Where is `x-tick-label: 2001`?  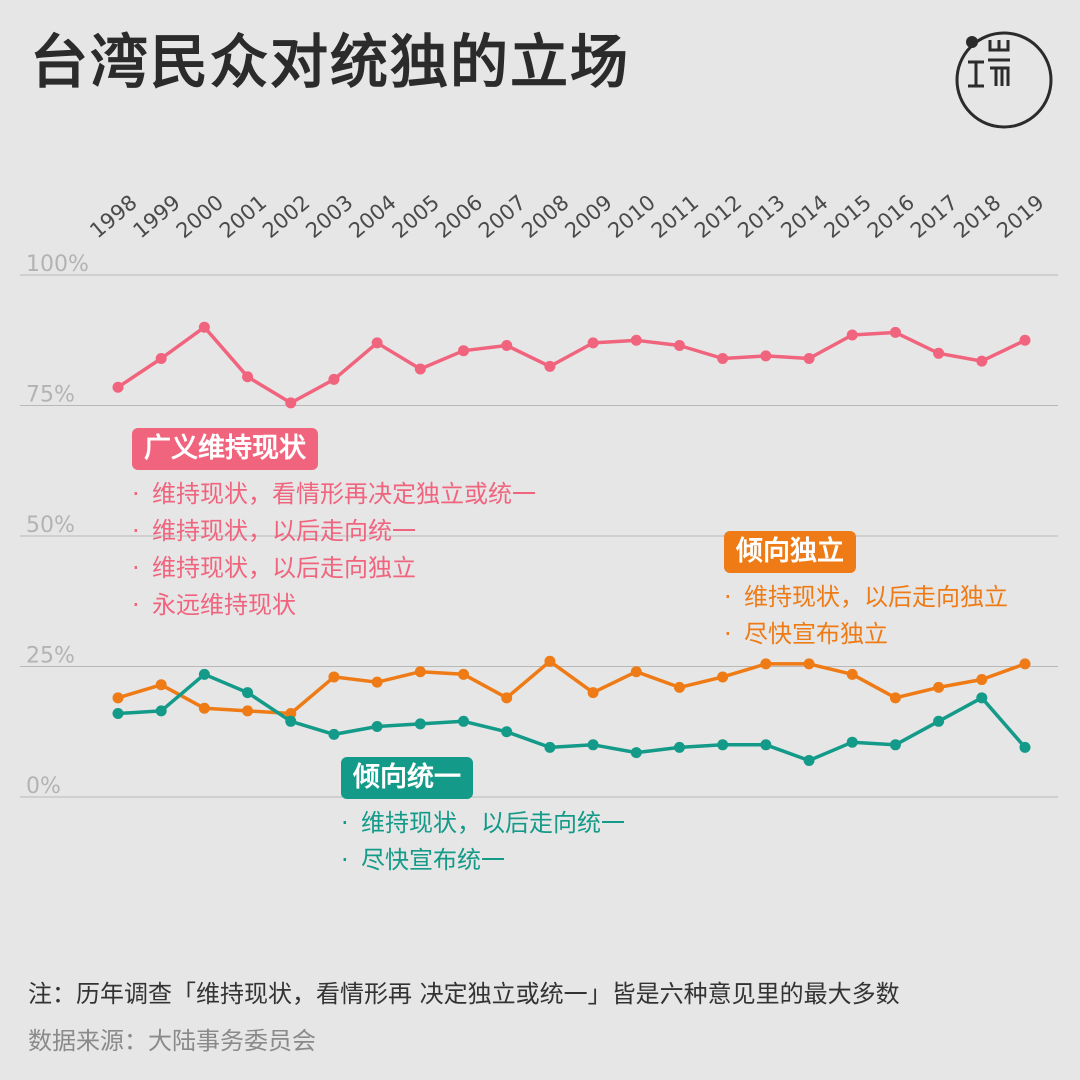 x-tick-label: 2001 is located at coordinates (243, 216).